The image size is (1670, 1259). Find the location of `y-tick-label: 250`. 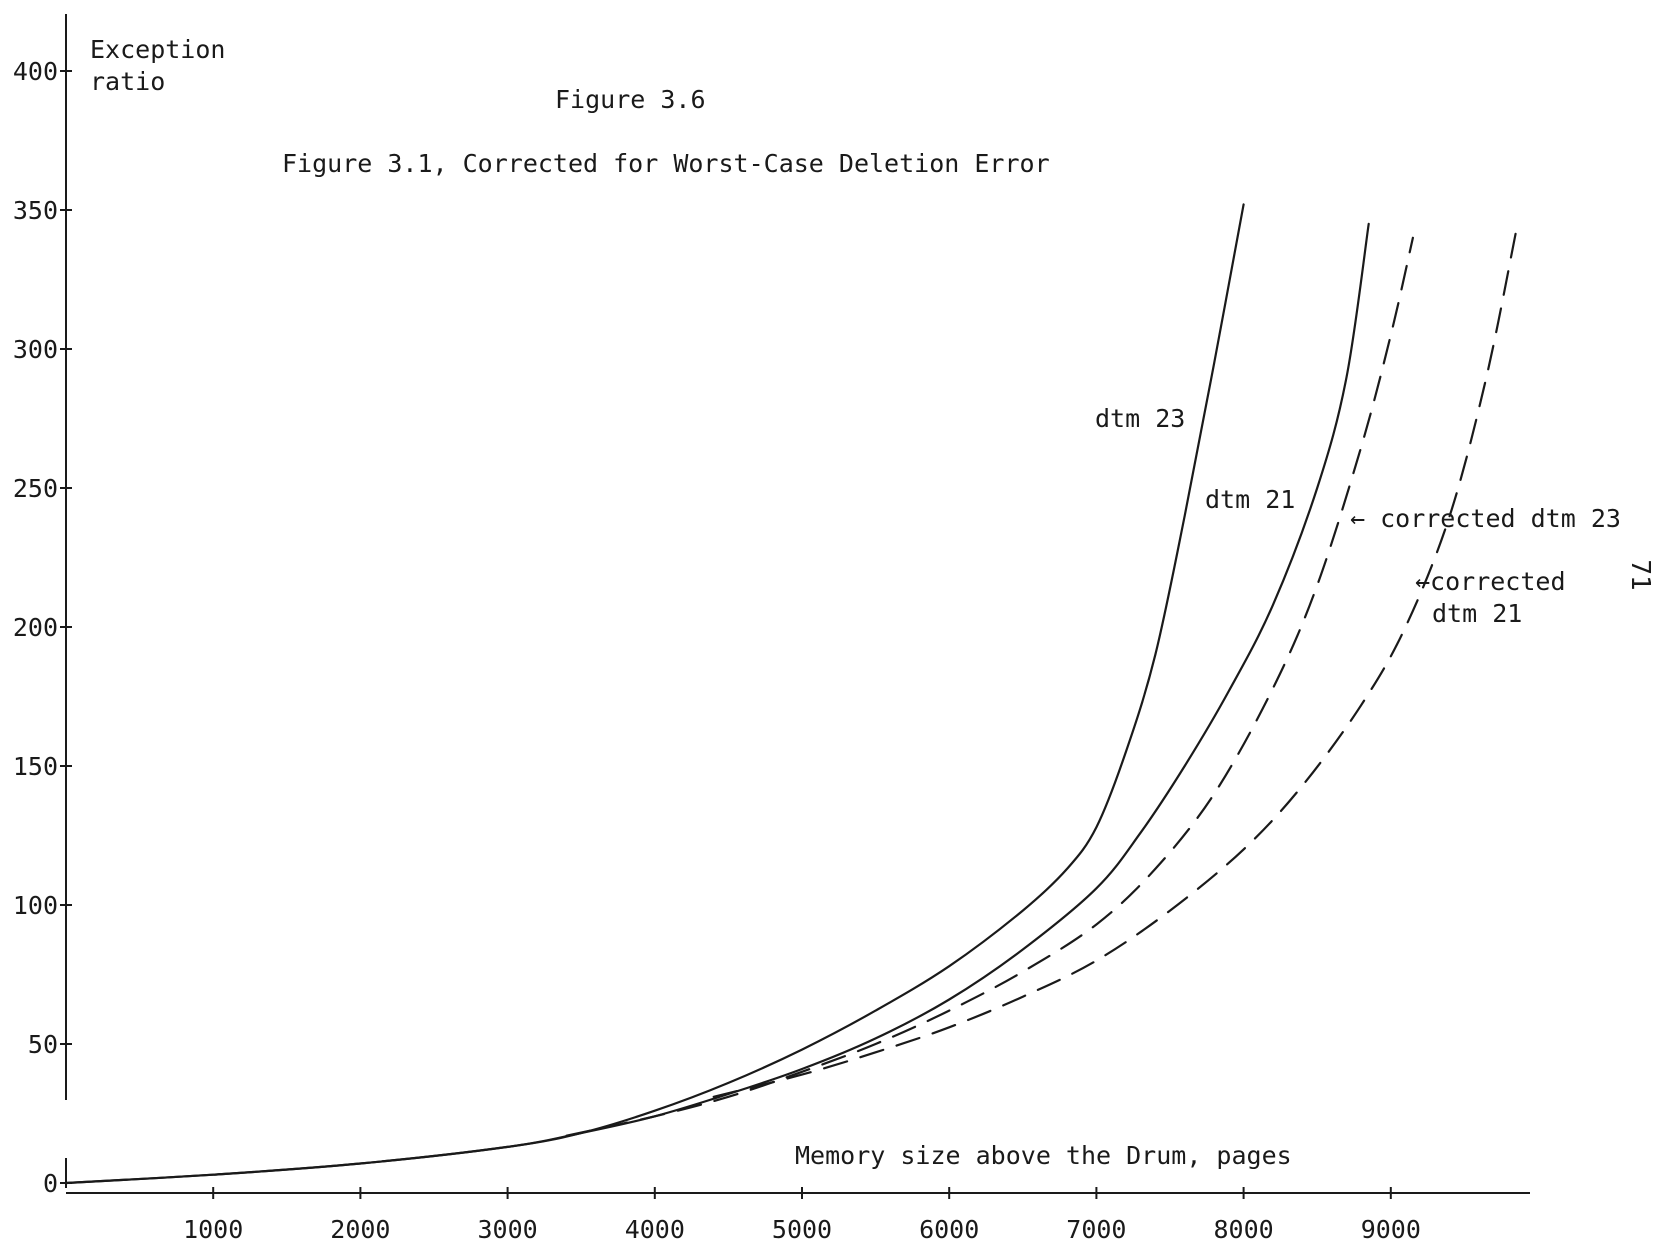

y-tick-label: 250 is located at coordinates (35, 488).